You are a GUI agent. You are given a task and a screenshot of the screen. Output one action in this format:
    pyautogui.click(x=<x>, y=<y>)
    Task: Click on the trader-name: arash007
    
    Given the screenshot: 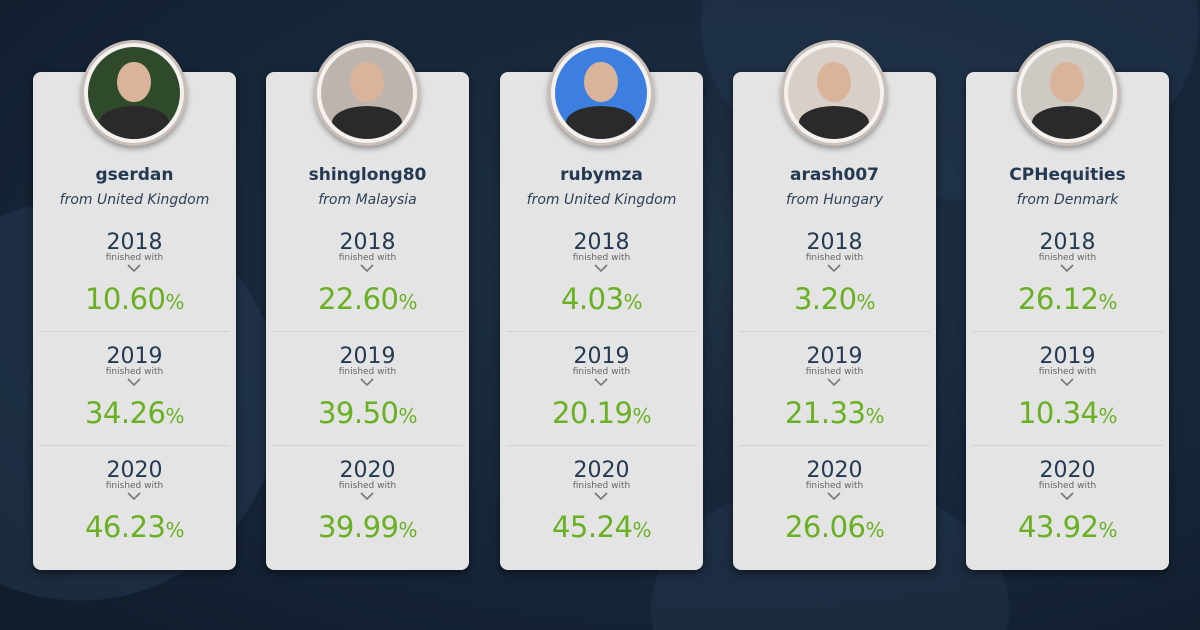 What is the action you would take?
    pyautogui.click(x=834, y=175)
    